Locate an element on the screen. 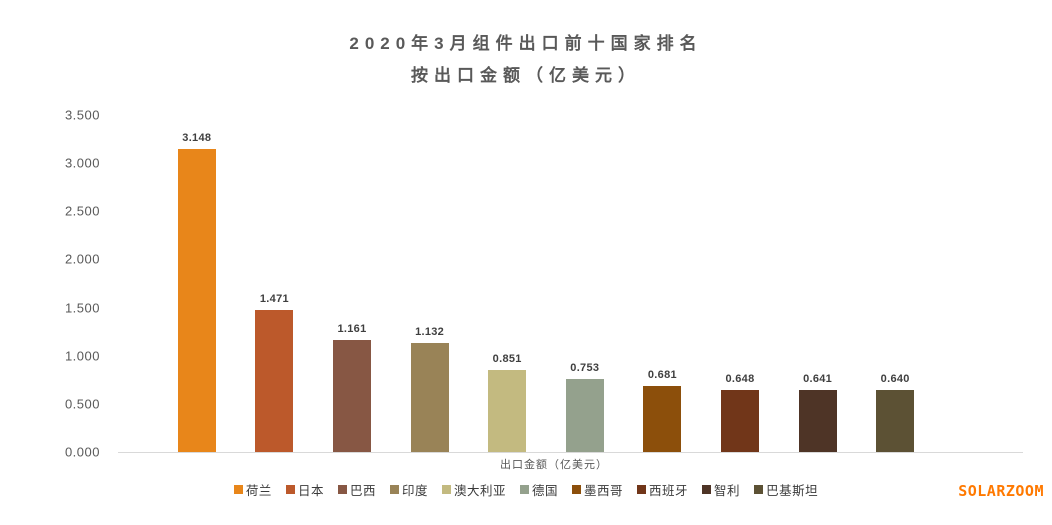  y-axis-tick-label: 2.000 is located at coordinates (82, 259).